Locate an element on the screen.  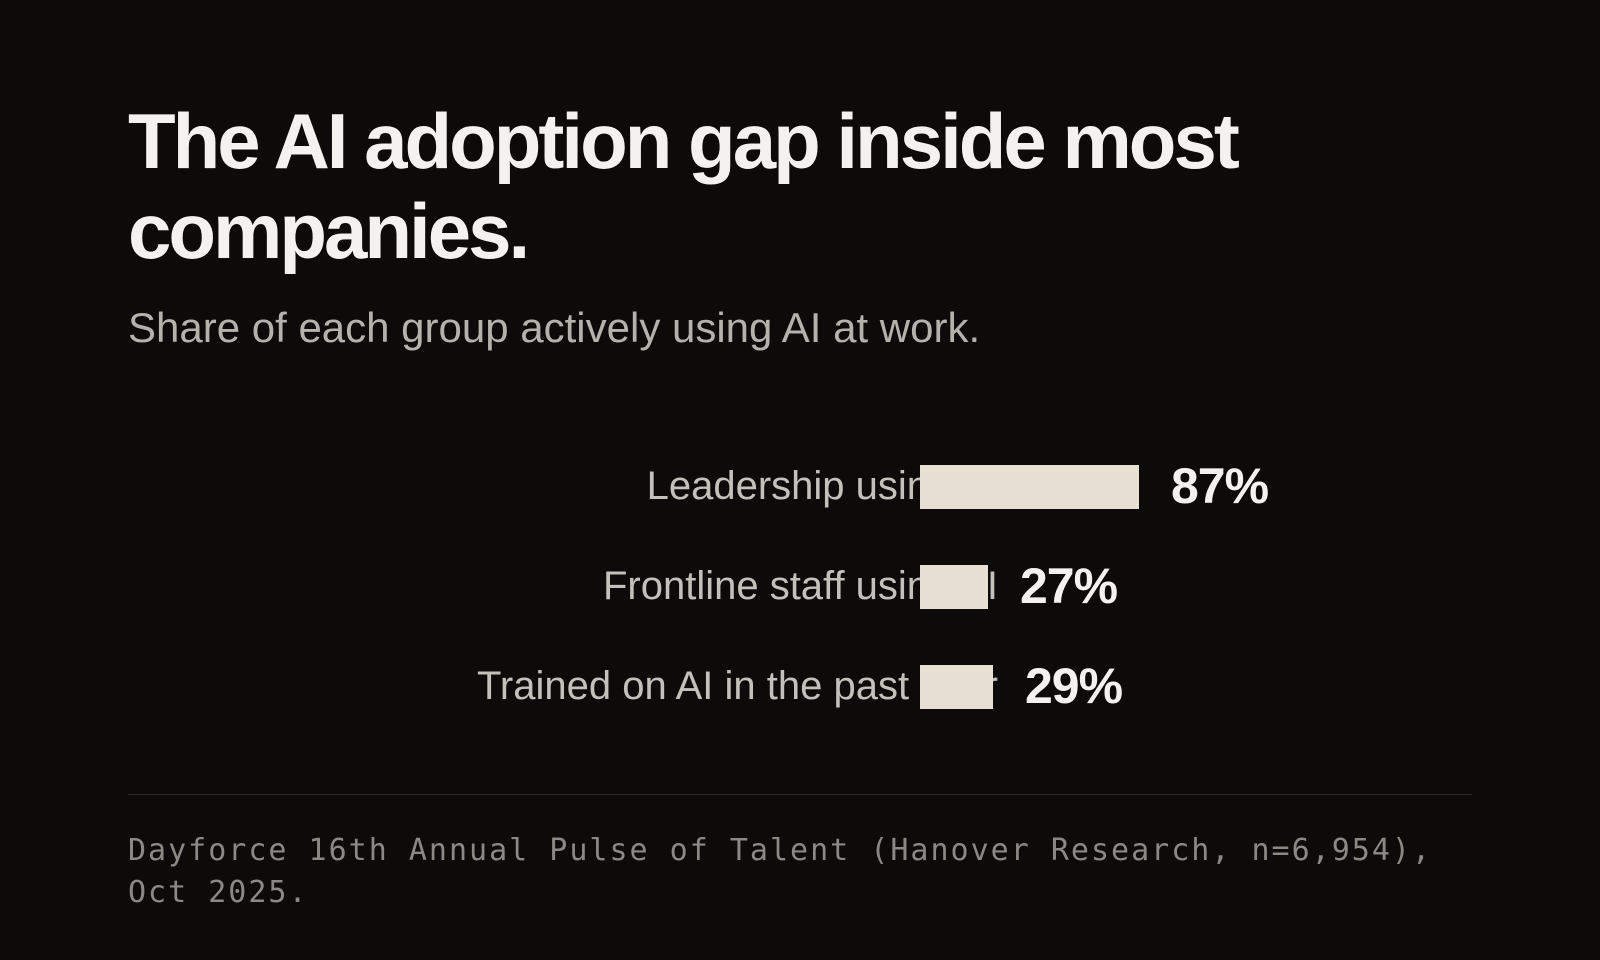
value-label: 27% is located at coordinates (1069, 586).